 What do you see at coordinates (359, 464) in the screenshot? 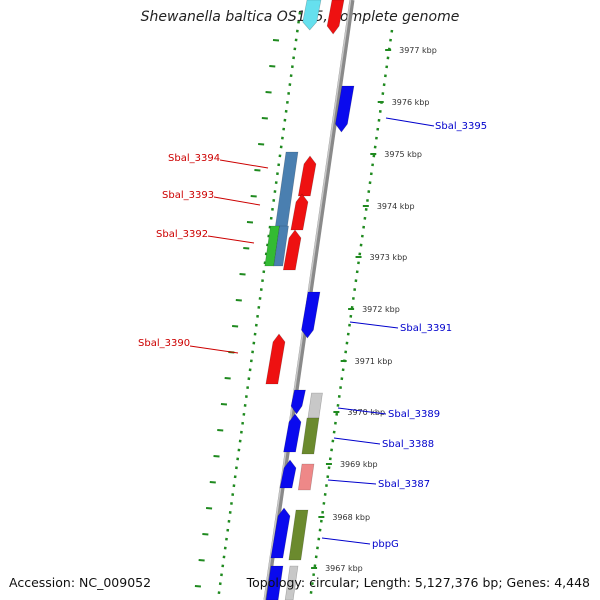
I see `tick-label: 3969 kbp` at bounding box center [359, 464].